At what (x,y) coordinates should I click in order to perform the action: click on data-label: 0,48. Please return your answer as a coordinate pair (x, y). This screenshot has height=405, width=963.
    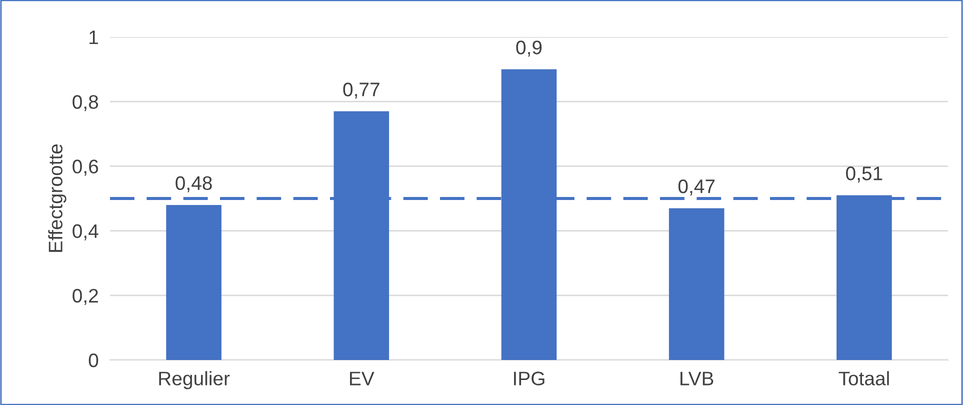
    Looking at the image, I should click on (194, 184).